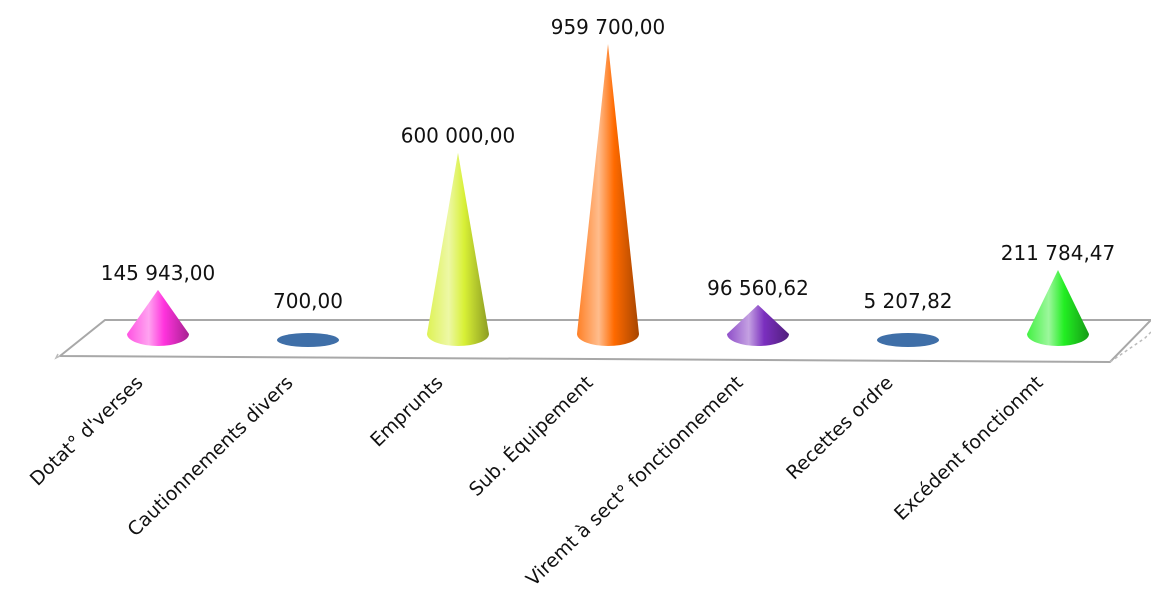 This screenshot has height=610, width=1151. What do you see at coordinates (839, 428) in the screenshot?
I see `category-label: Recettes ordre` at bounding box center [839, 428].